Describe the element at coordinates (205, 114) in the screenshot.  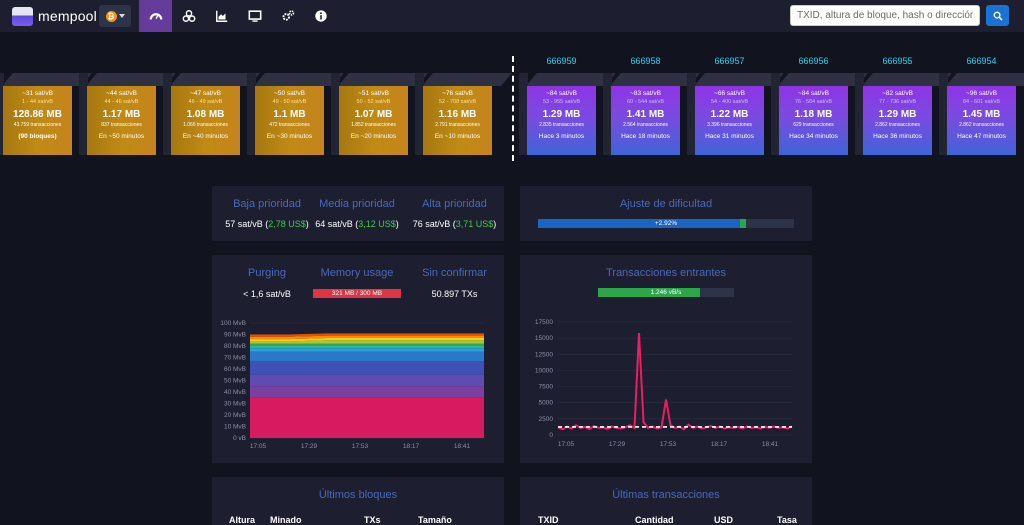
I see `block-size: 1.08 MB` at that location.